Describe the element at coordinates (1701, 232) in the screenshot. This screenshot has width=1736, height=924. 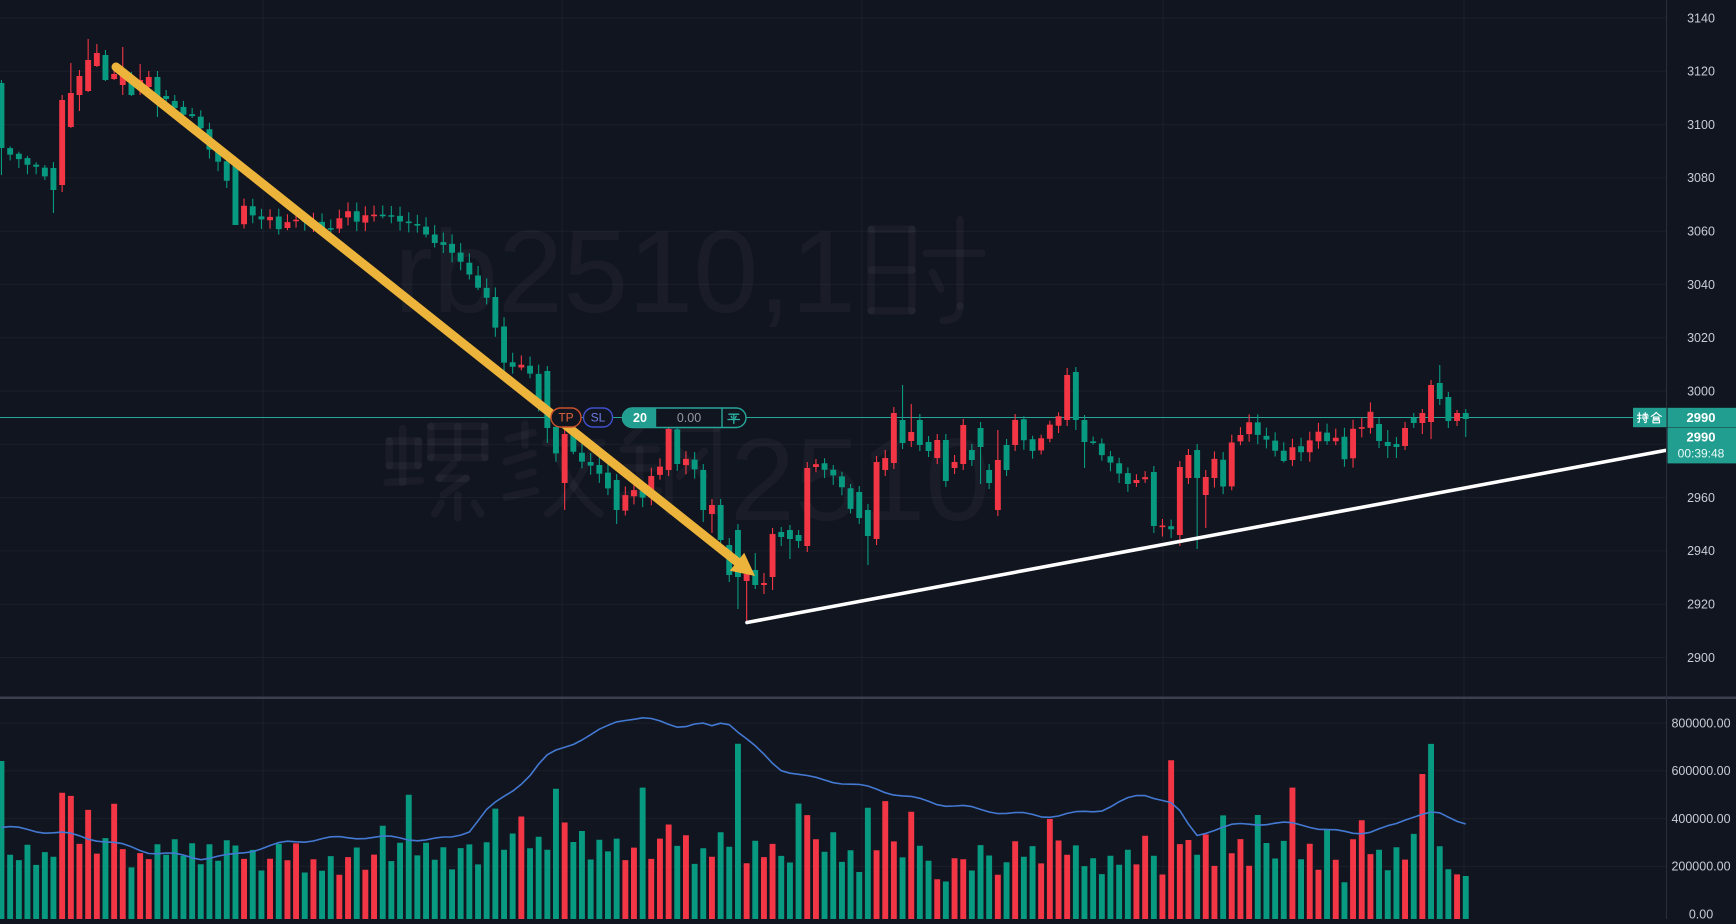
I see `svg-text: 3060` at that location.